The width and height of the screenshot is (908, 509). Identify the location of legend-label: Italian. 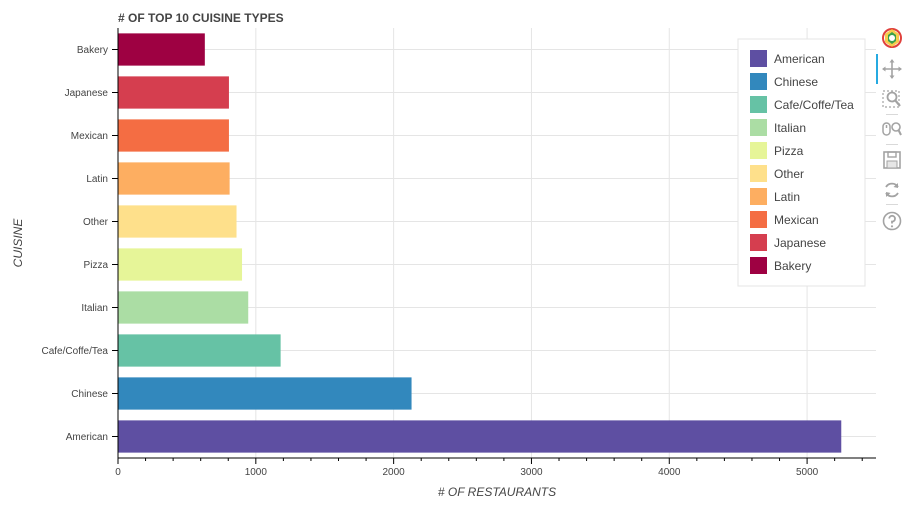
(790, 128).